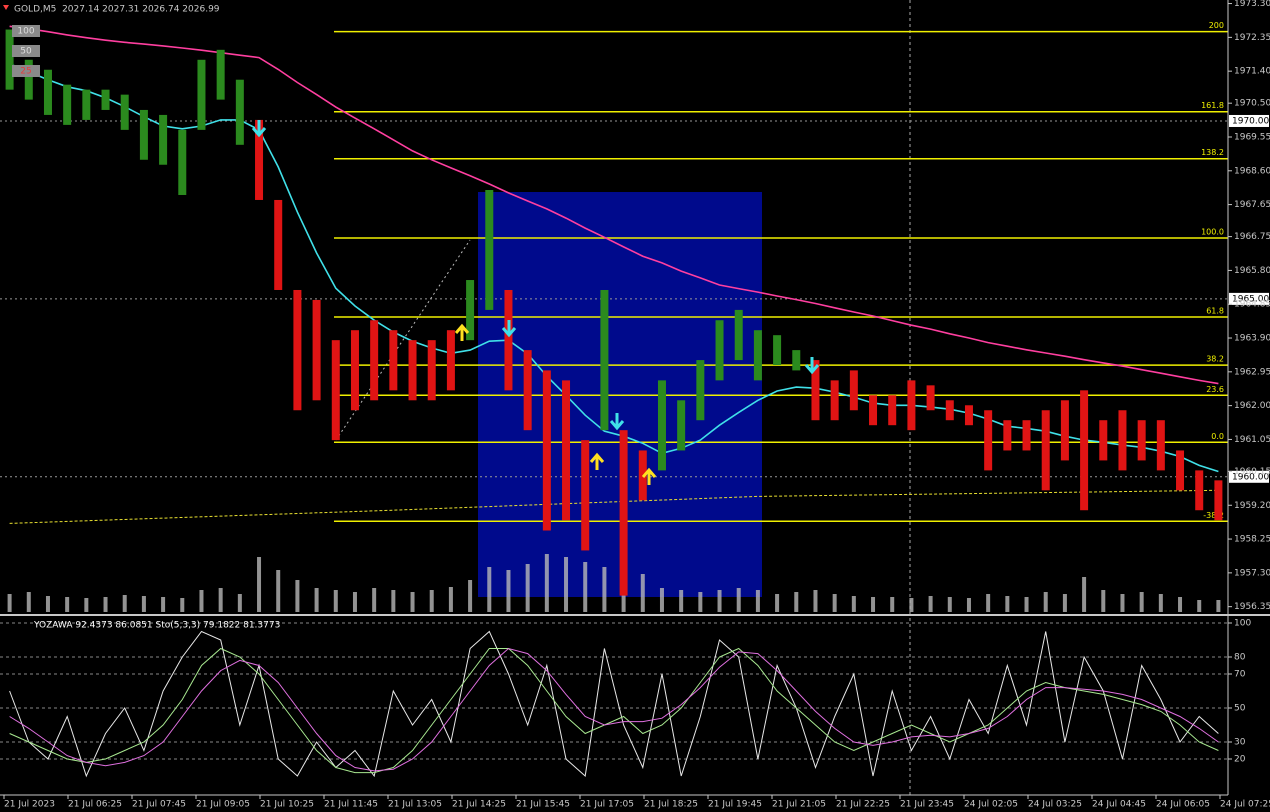 The height and width of the screenshot is (812, 1270). What do you see at coordinates (1212, 152) in the screenshot?
I see `fib-label: 138.2` at bounding box center [1212, 152].